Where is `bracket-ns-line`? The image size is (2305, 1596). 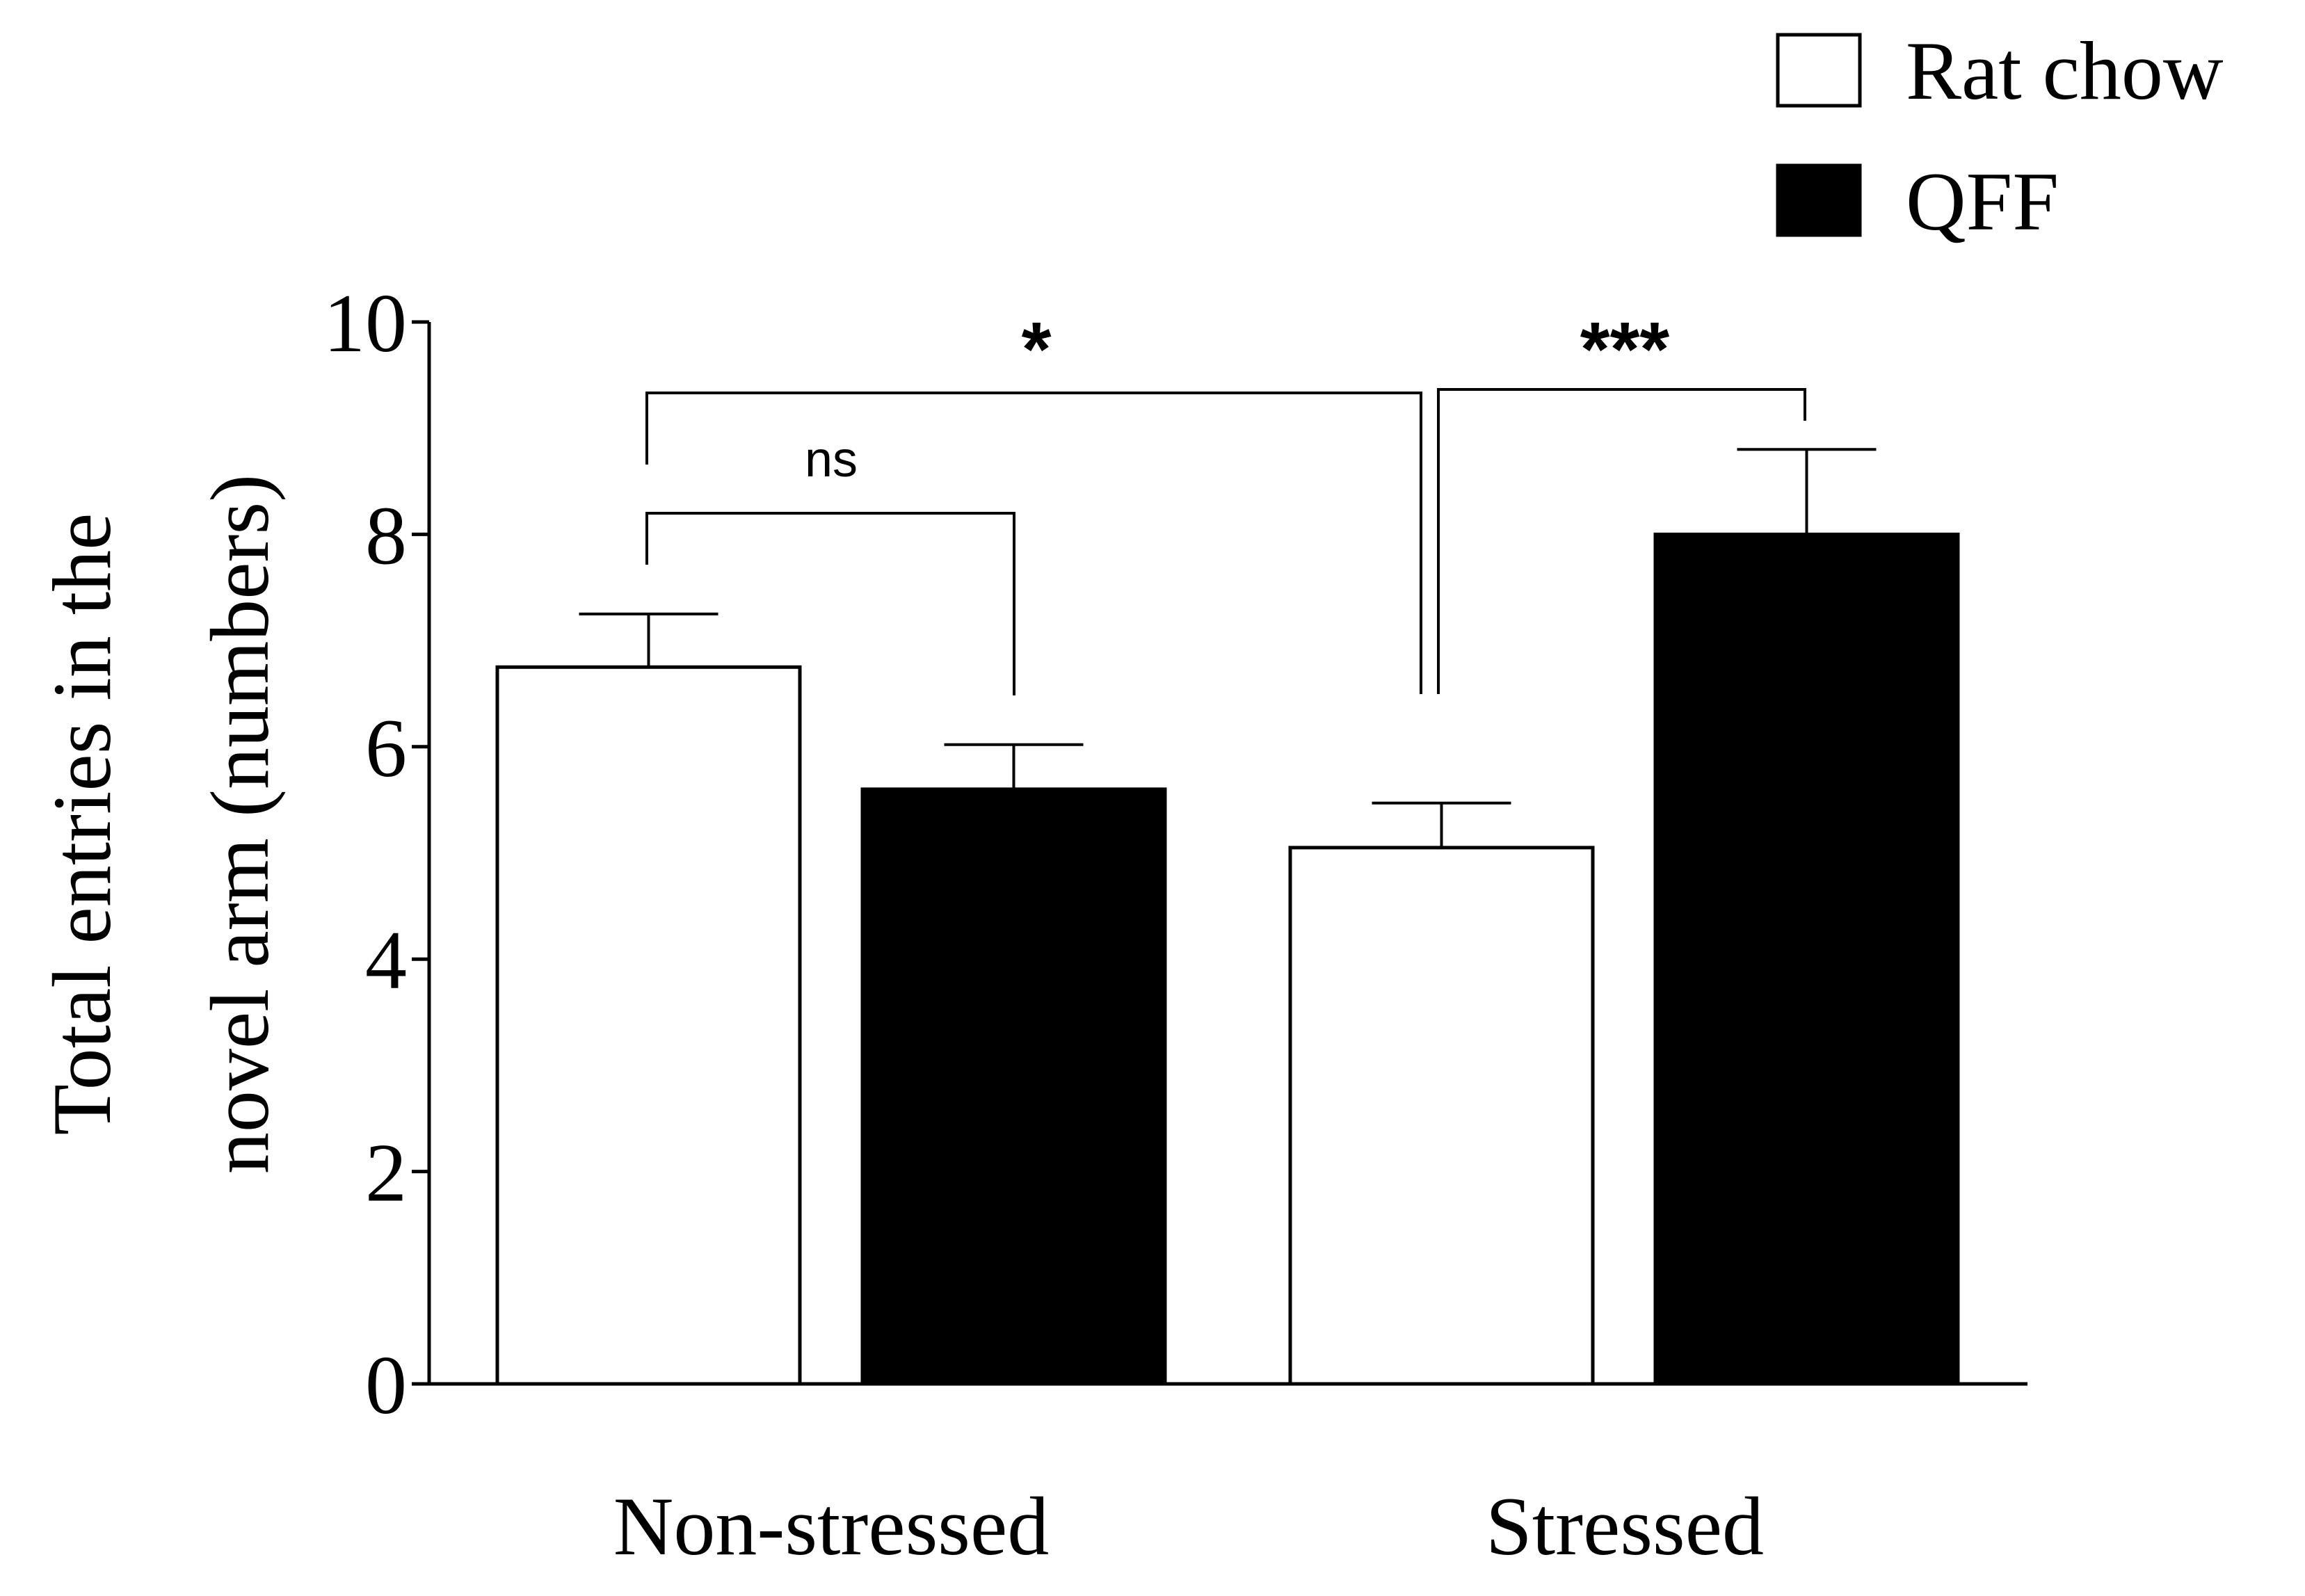
bracket-ns-line is located at coordinates (830, 603).